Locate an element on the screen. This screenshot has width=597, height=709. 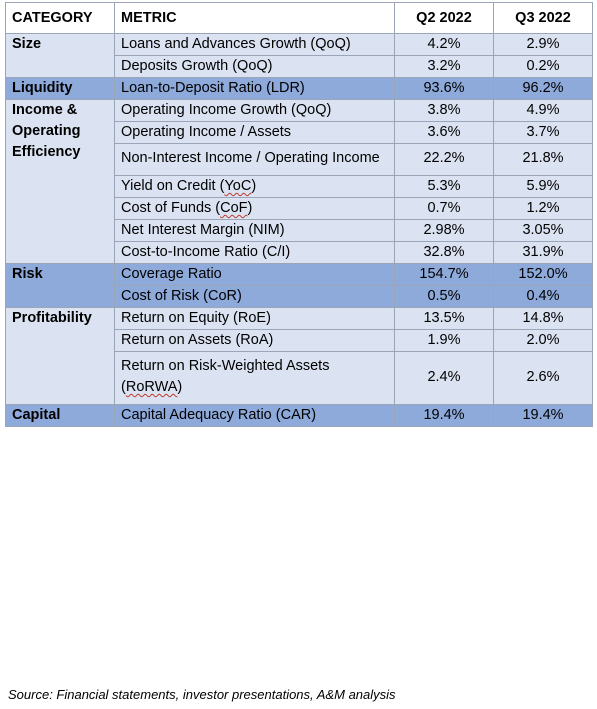
table-row: Yield on Credit (YoC) 5.3% 5.9% is located at coordinates (299, 186).